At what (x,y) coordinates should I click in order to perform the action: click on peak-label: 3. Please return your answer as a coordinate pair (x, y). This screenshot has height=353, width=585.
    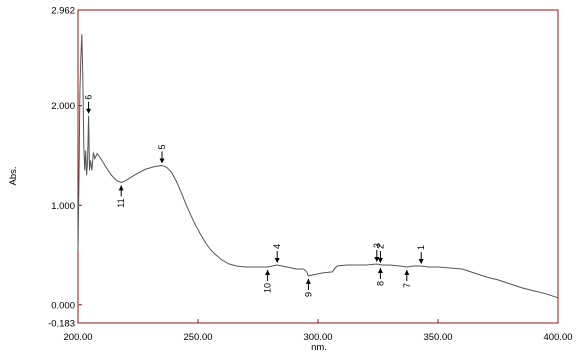
    Looking at the image, I should click on (377, 245).